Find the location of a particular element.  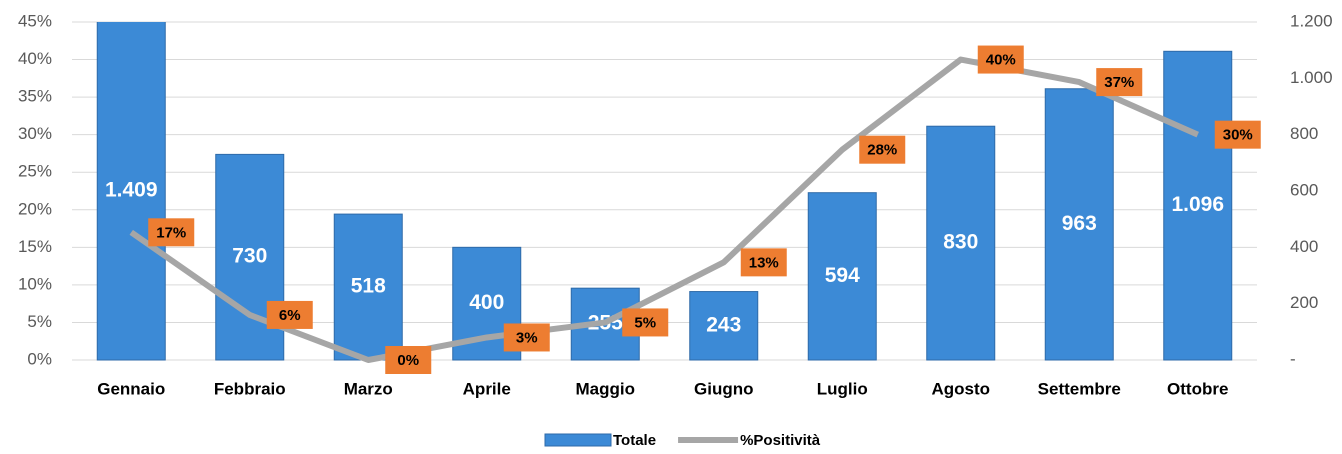

line-value-label: 6% is located at coordinates (290, 315).